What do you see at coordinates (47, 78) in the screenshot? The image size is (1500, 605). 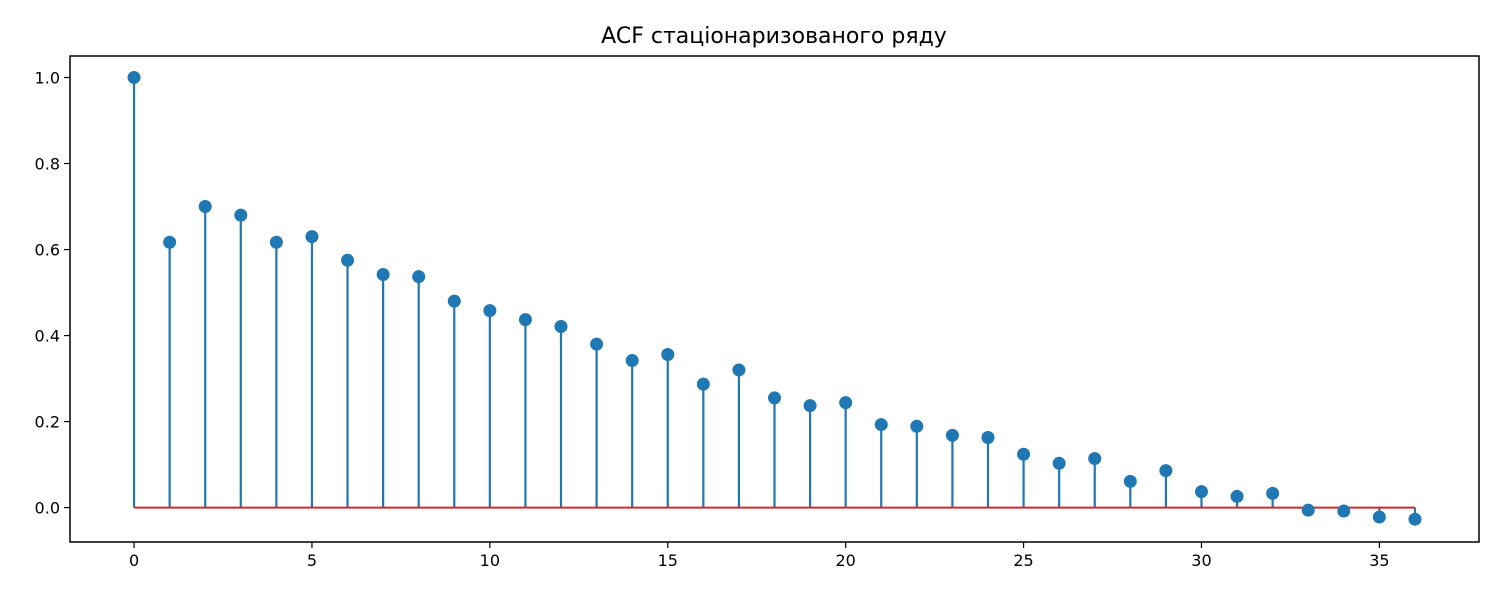 I see `y-tick-label: 1.0` at bounding box center [47, 78].